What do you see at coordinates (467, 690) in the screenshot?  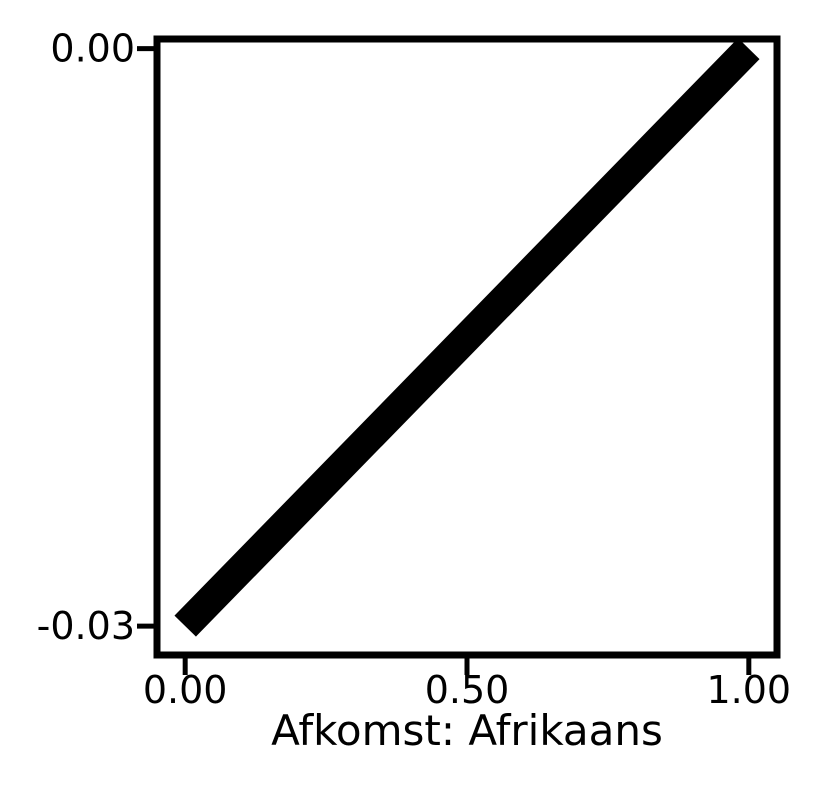 I see `x-tick-label-1: 0.50` at bounding box center [467, 690].